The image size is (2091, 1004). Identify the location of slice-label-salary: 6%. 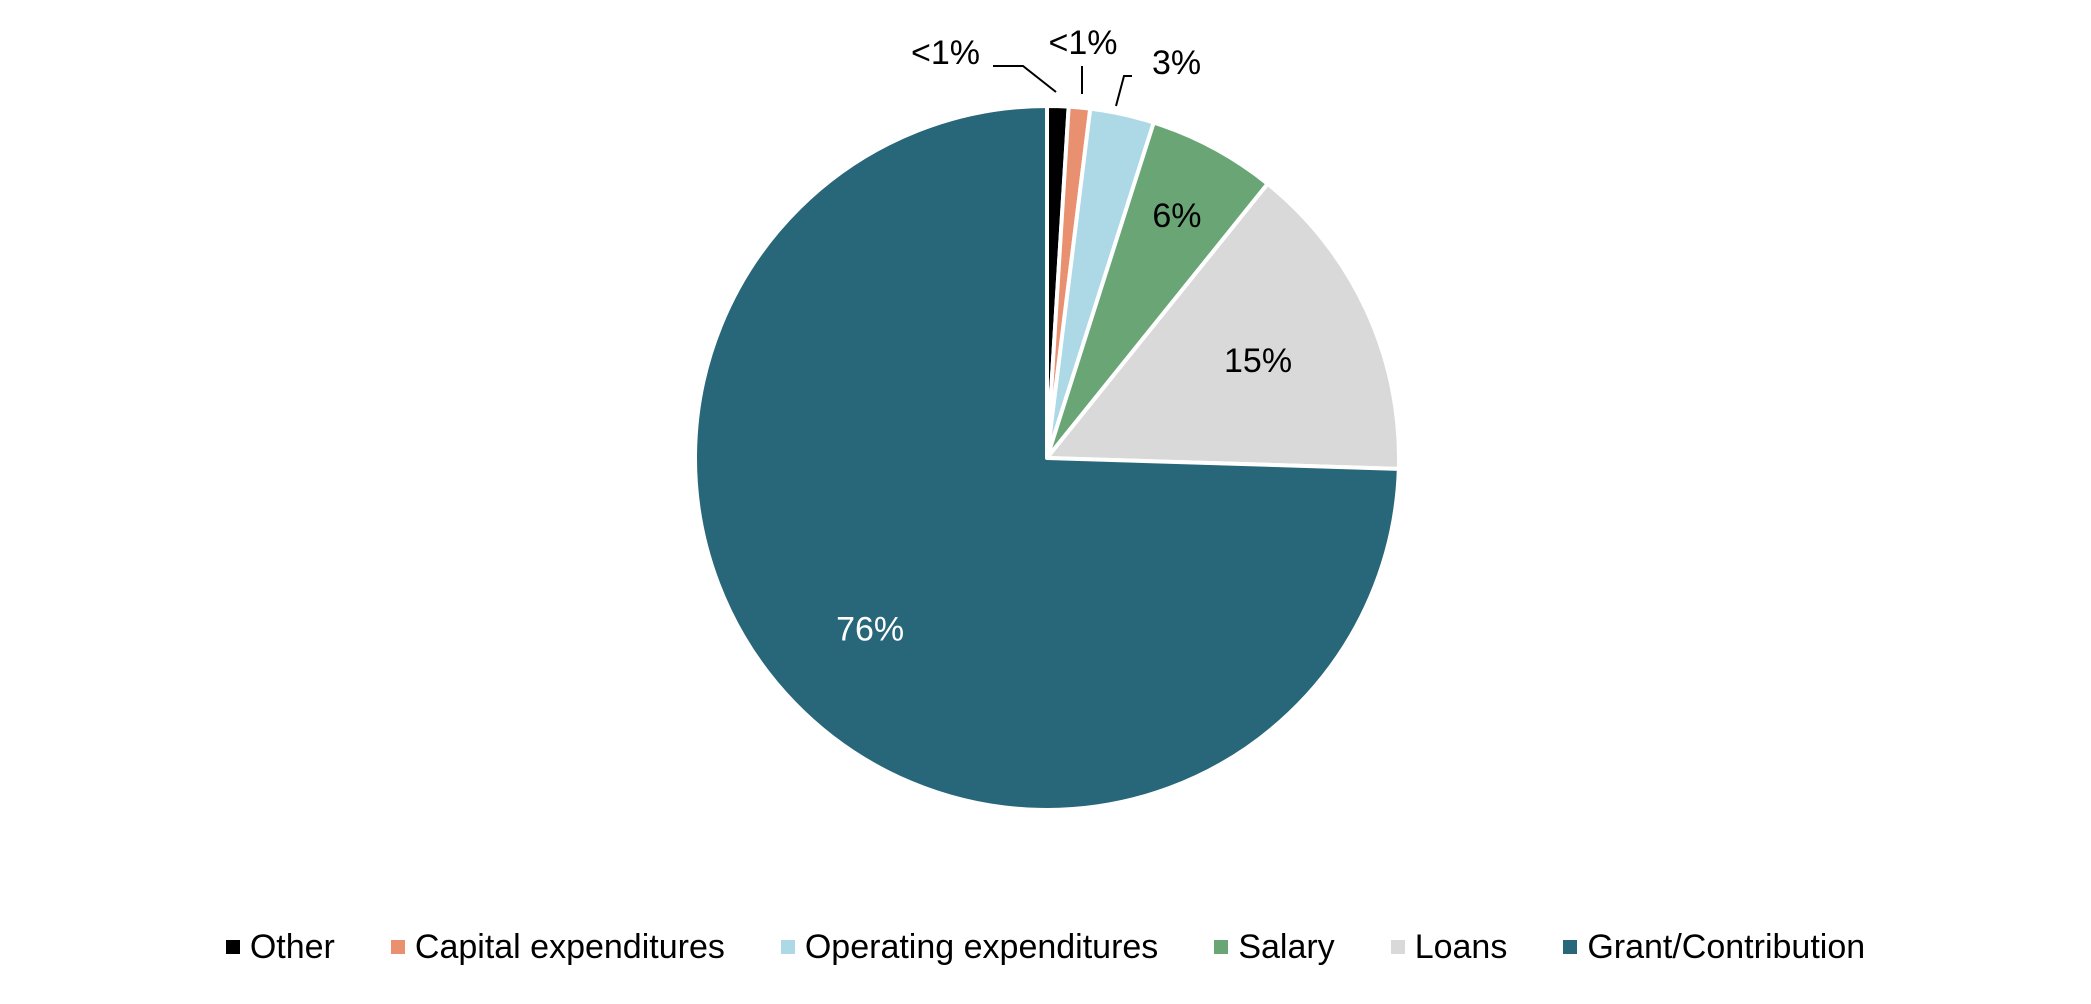
(1176, 216).